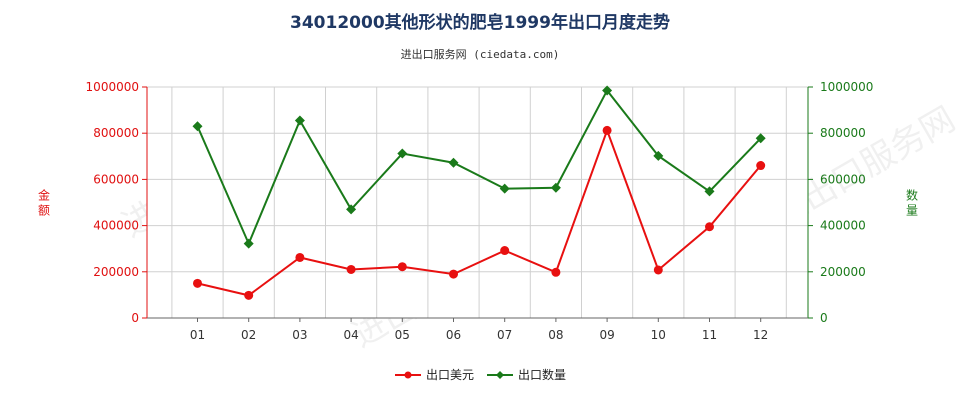  Describe the element at coordinates (843, 226) in the screenshot. I see `y-right-tick-label: 400000` at that location.